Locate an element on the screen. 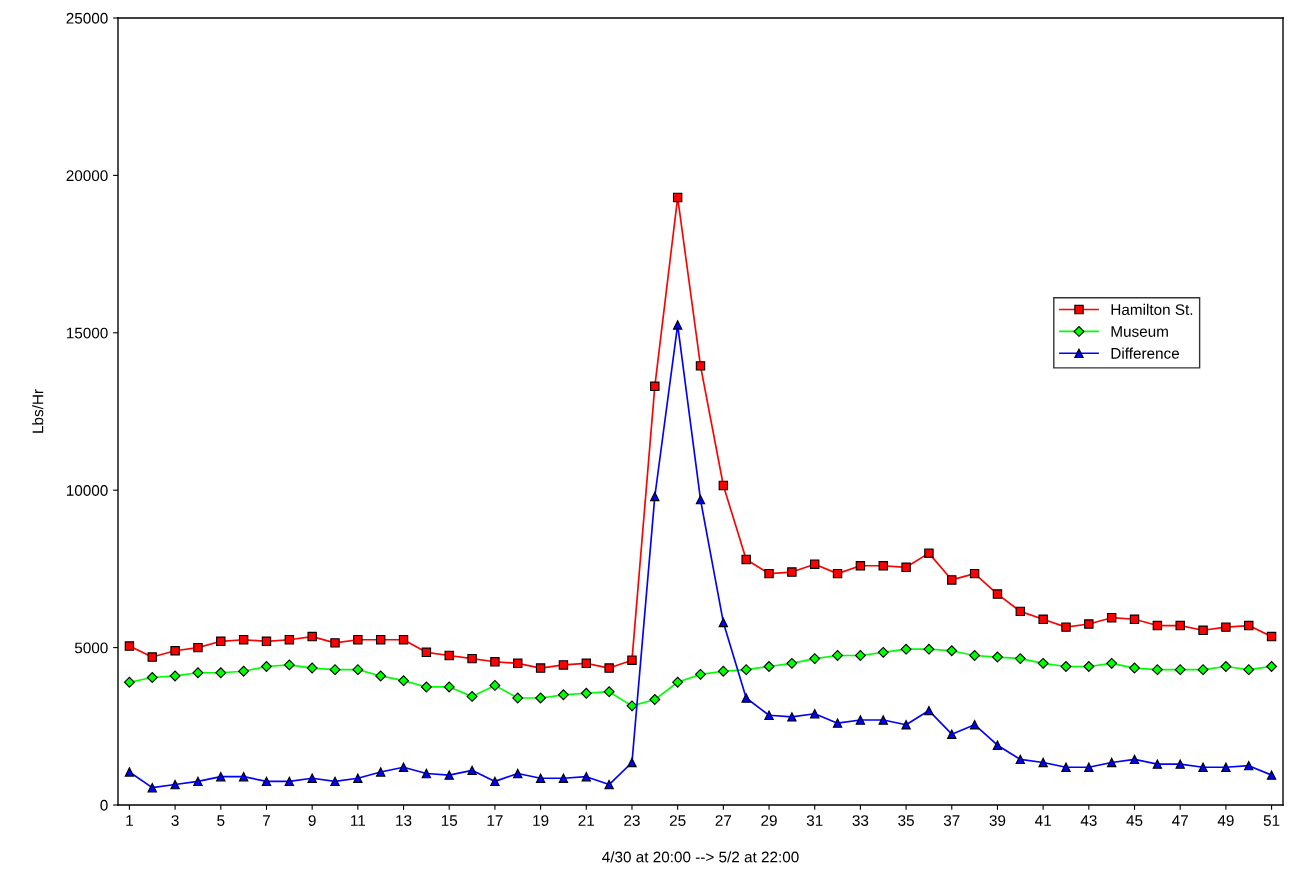  x-tick-label: 1 is located at coordinates (129, 820).